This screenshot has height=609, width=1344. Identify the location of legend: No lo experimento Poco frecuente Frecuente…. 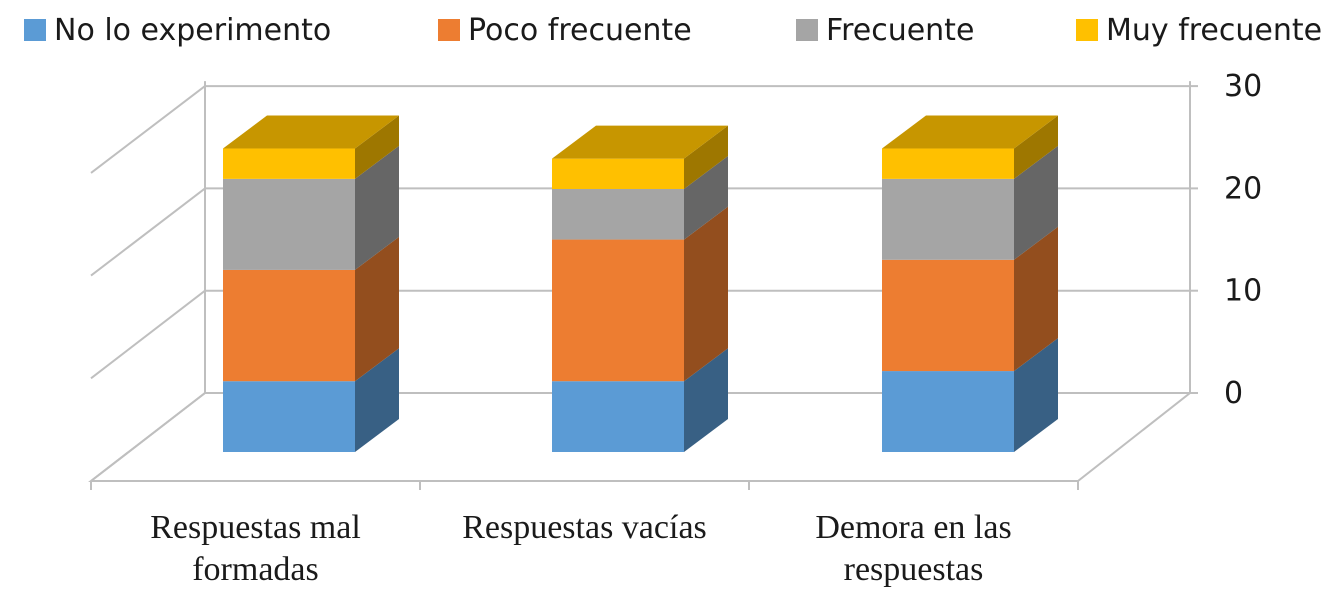
(673, 30).